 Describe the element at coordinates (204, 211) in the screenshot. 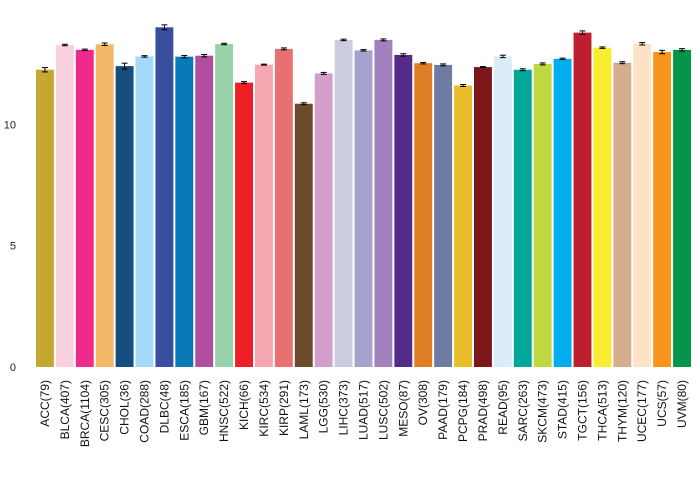

I see `bar-gbm` at that location.